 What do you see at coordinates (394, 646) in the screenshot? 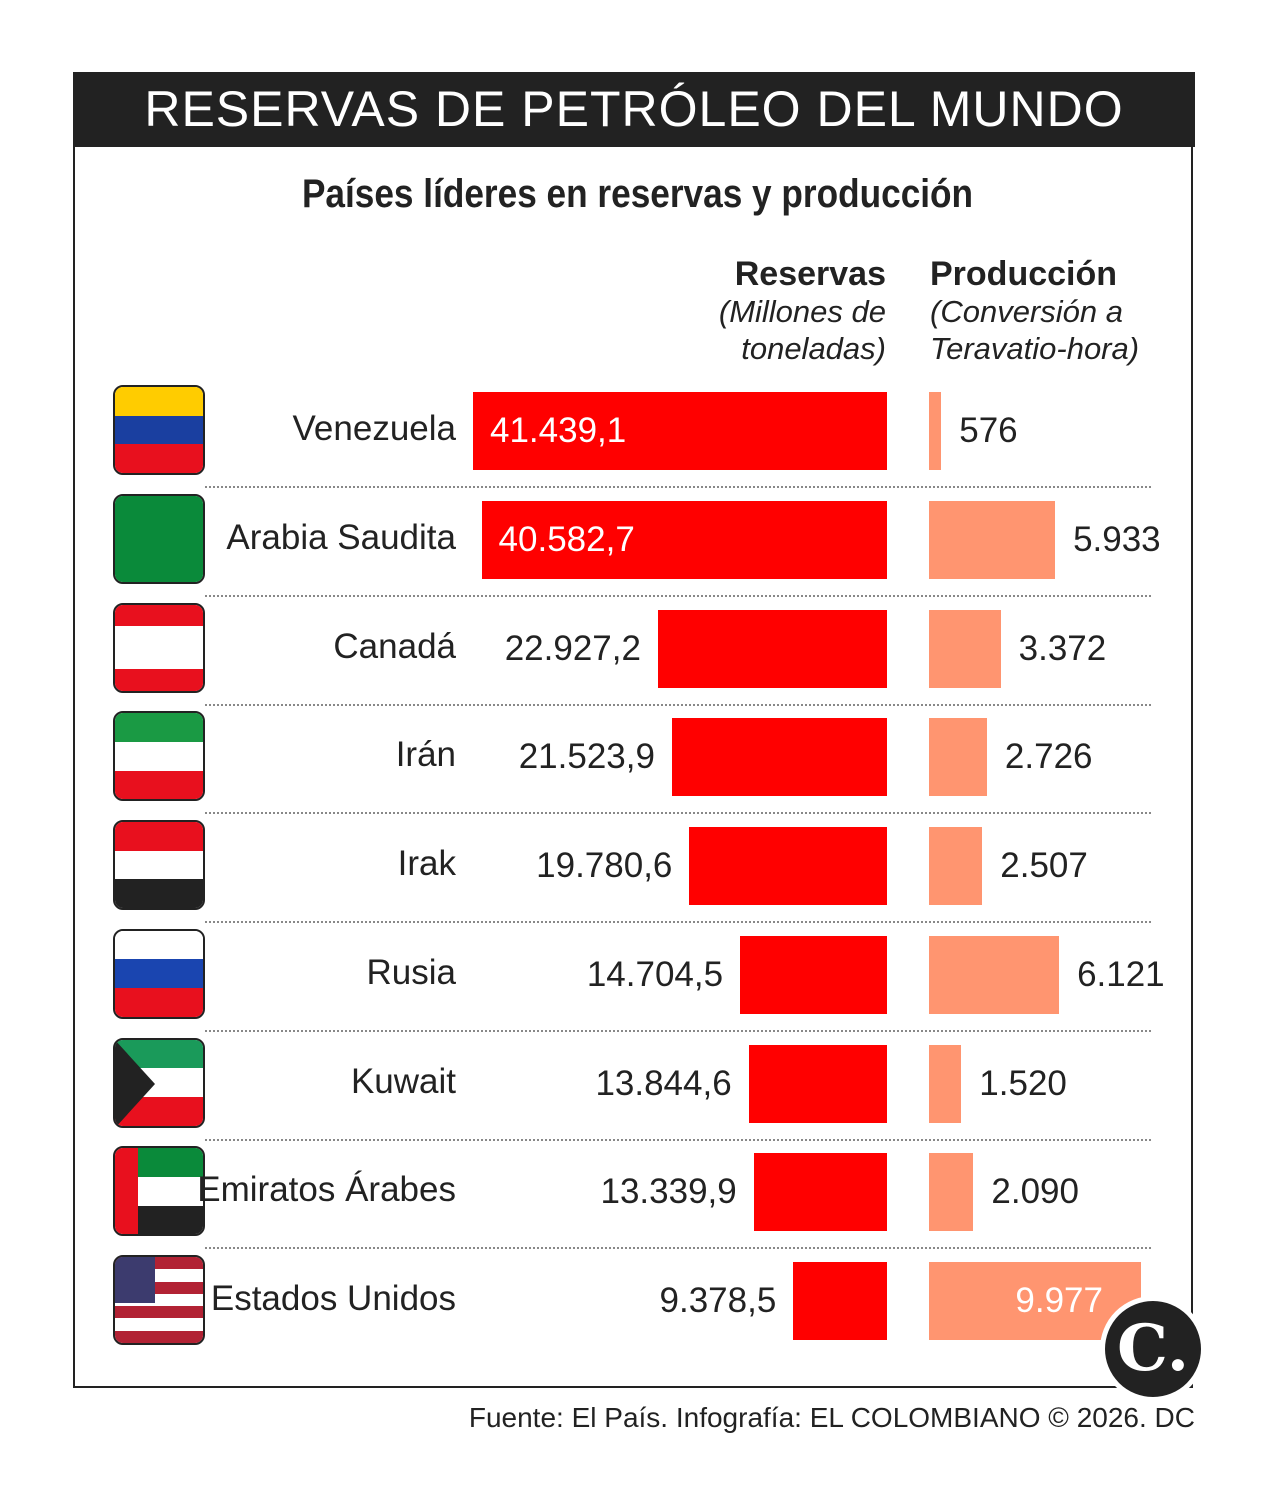
I see `country-name: Canadá` at bounding box center [394, 646].